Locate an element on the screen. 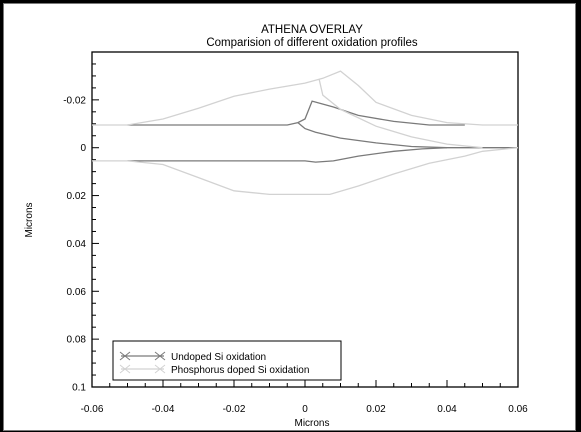  y-tick-label: -0.02 is located at coordinates (74, 100).